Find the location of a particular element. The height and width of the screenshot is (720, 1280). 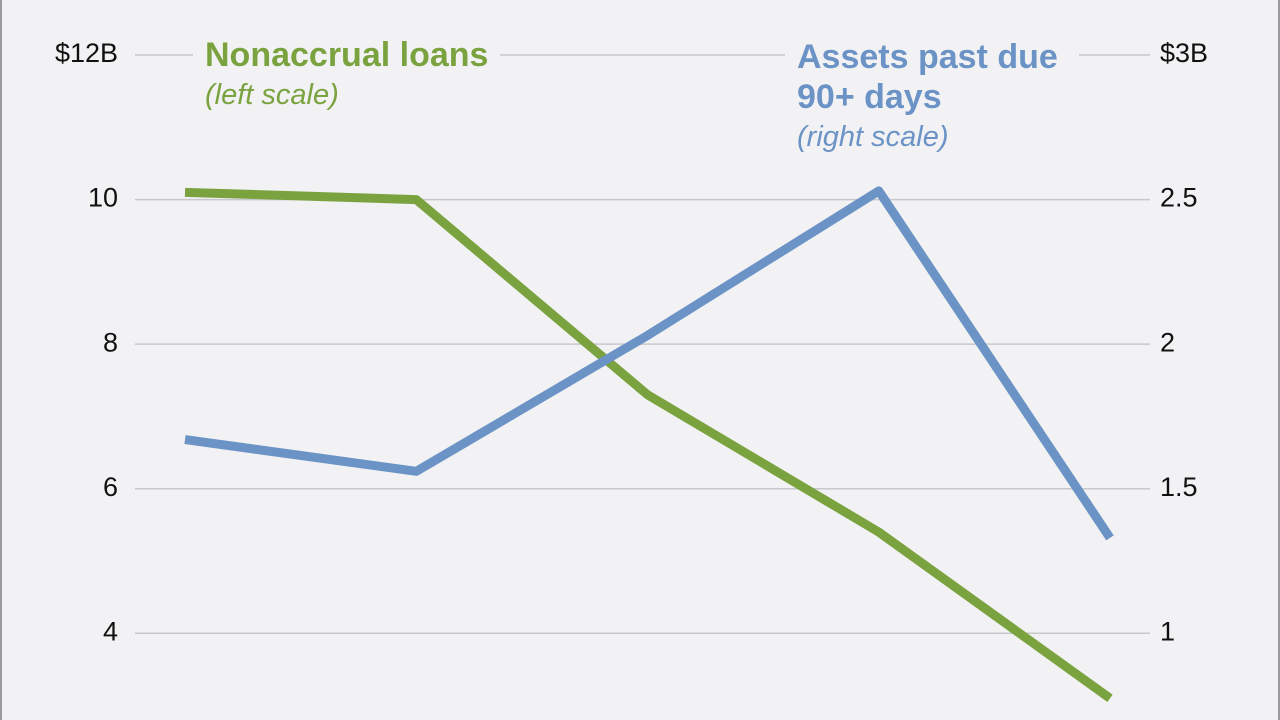

y-tick-label: 10 is located at coordinates (103, 198).